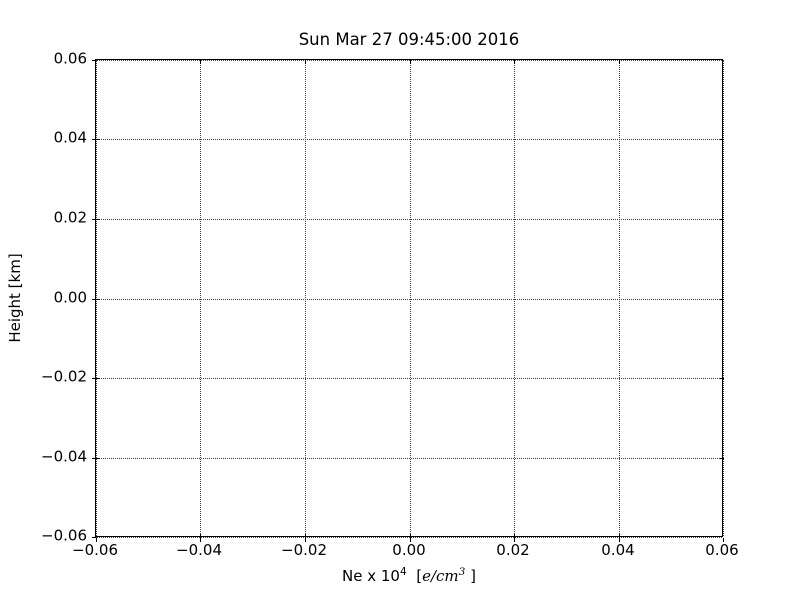  What do you see at coordinates (462, 572) in the screenshot?
I see `xlabel-math-exponent: 3` at bounding box center [462, 572].